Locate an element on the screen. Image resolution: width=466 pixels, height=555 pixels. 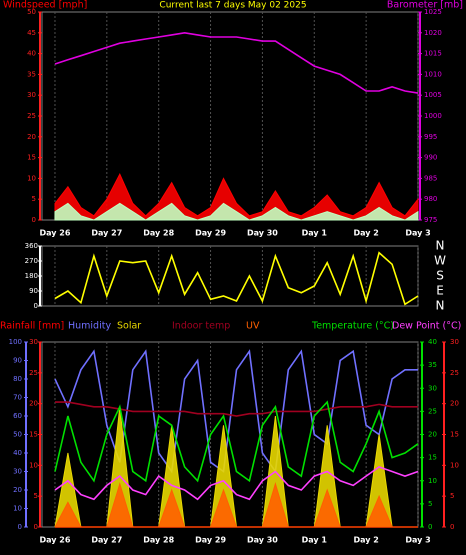
y3-tick-label: 10 is located at coordinates (432, 481).